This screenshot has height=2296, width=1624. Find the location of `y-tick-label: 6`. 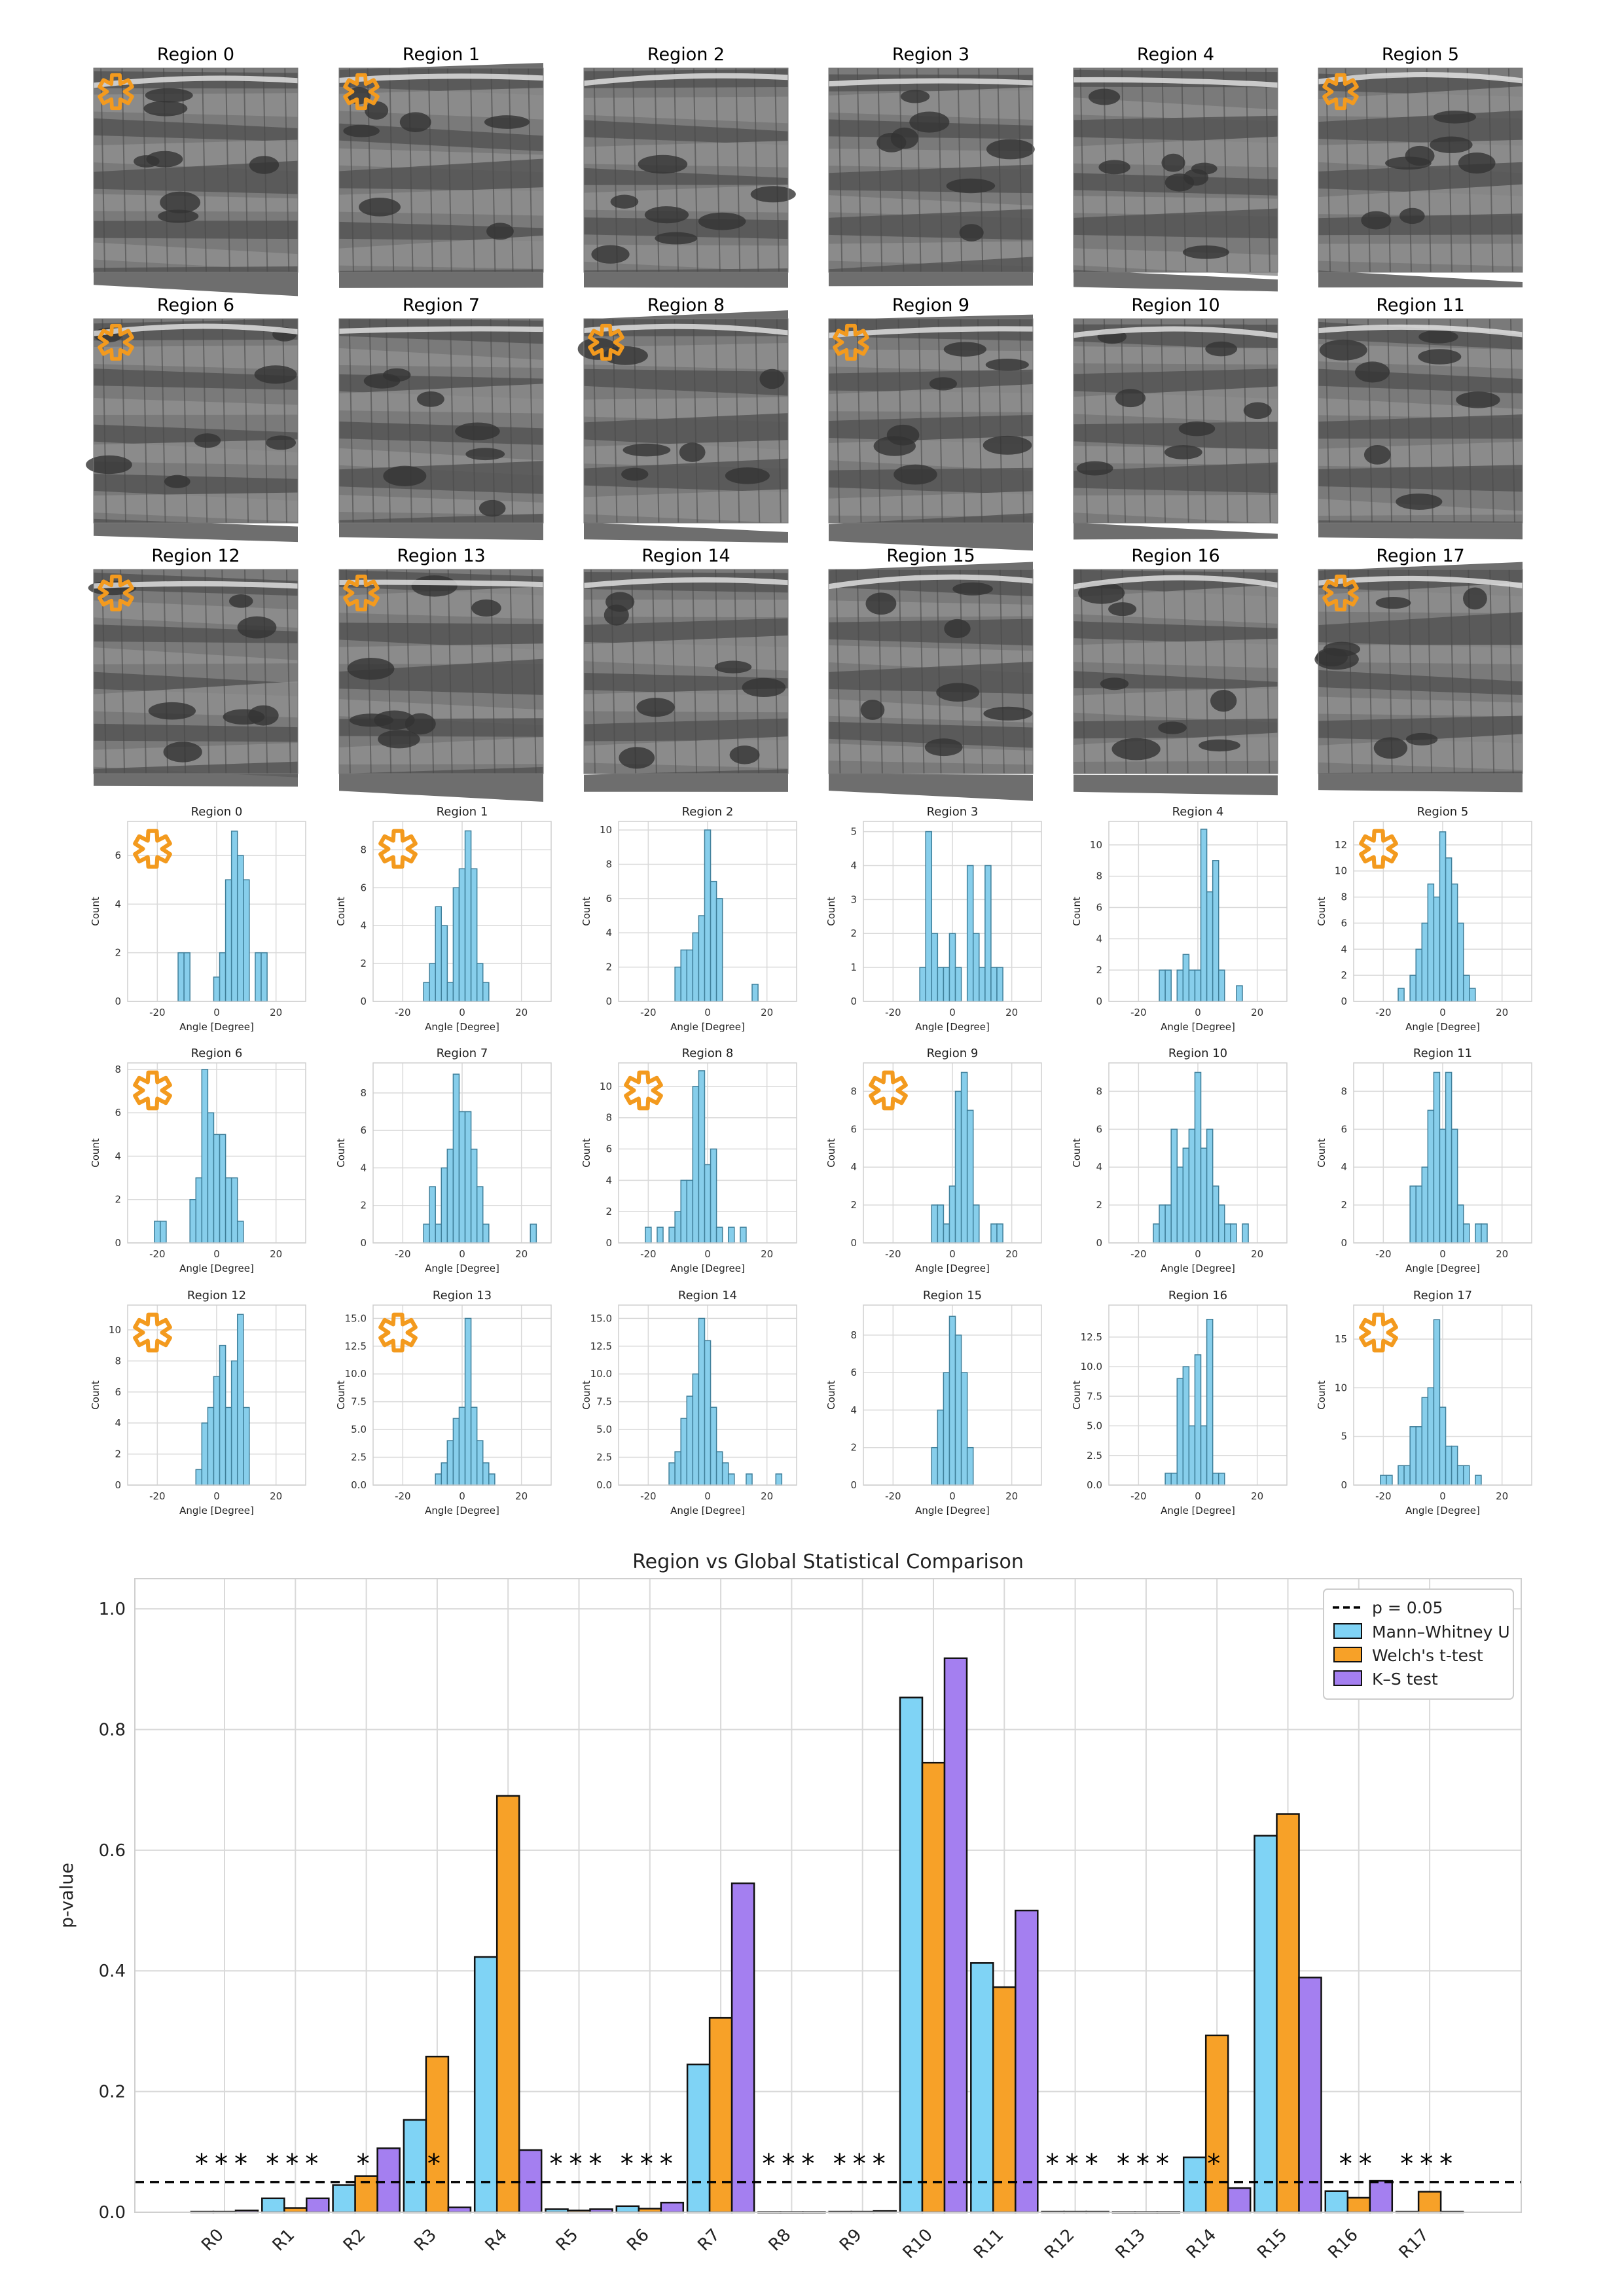

y-tick-label: 6 is located at coordinates (1344, 923).